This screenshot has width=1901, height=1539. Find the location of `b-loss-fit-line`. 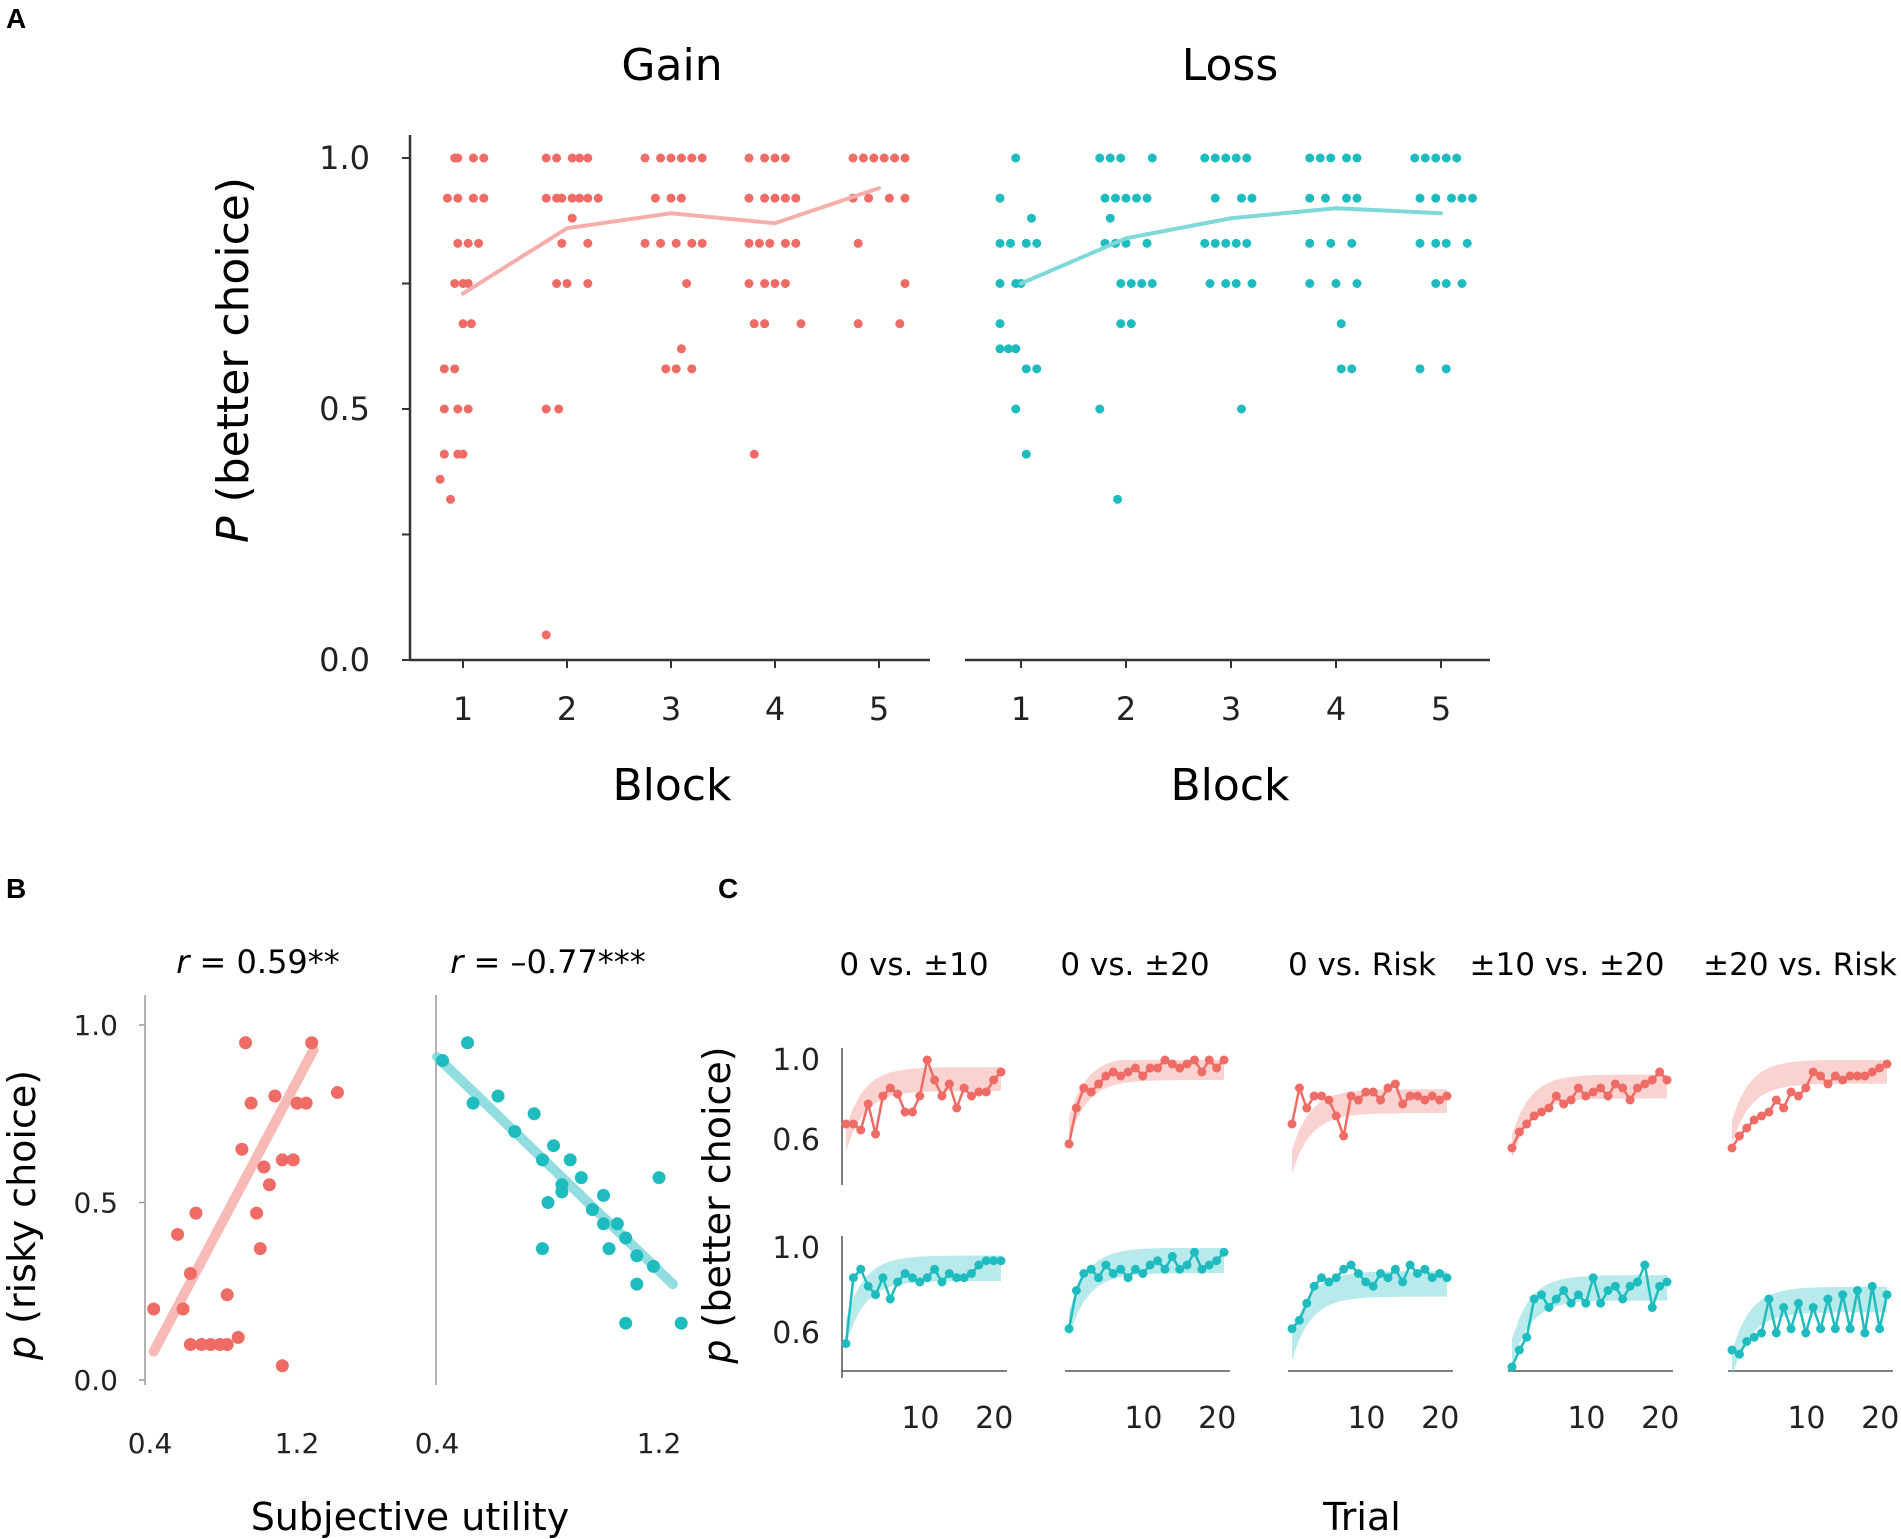

b-loss-fit-line is located at coordinates (555, 1170).